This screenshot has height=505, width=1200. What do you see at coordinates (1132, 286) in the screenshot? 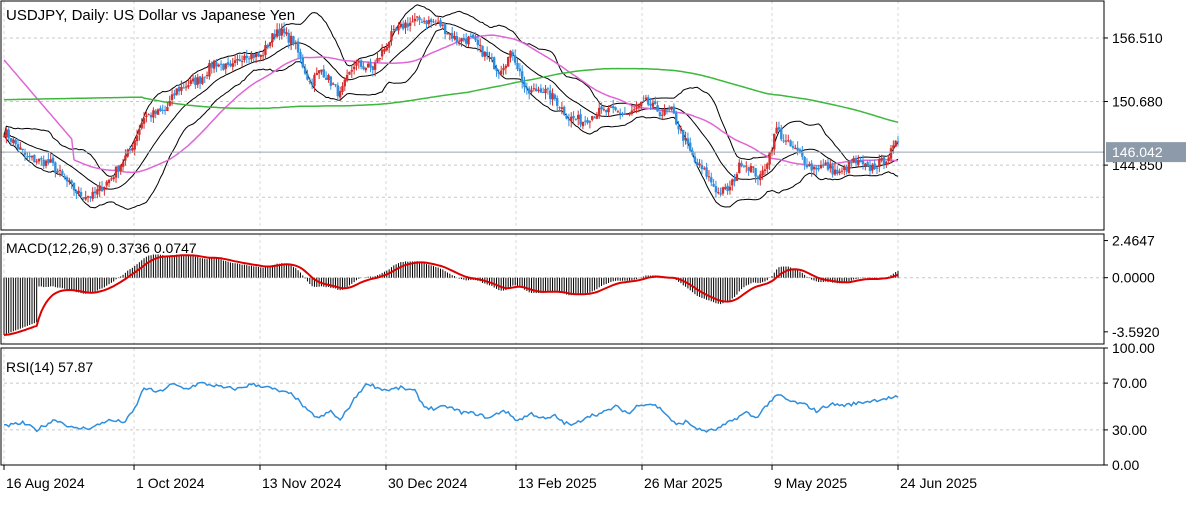
I see `macd-axis: 2.4647 0.0000 -3.5920` at bounding box center [1132, 286].